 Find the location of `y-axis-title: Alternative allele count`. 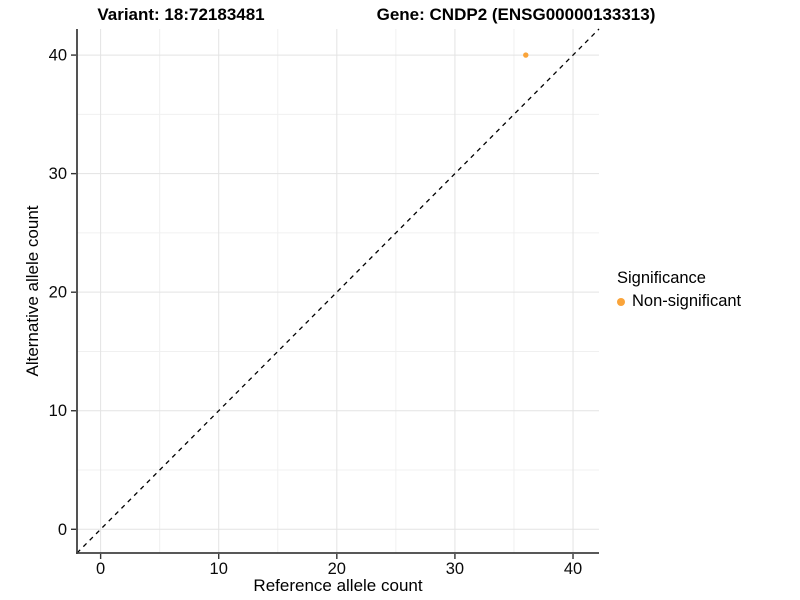

y-axis-title: Alternative allele count is located at coordinates (32, 291).